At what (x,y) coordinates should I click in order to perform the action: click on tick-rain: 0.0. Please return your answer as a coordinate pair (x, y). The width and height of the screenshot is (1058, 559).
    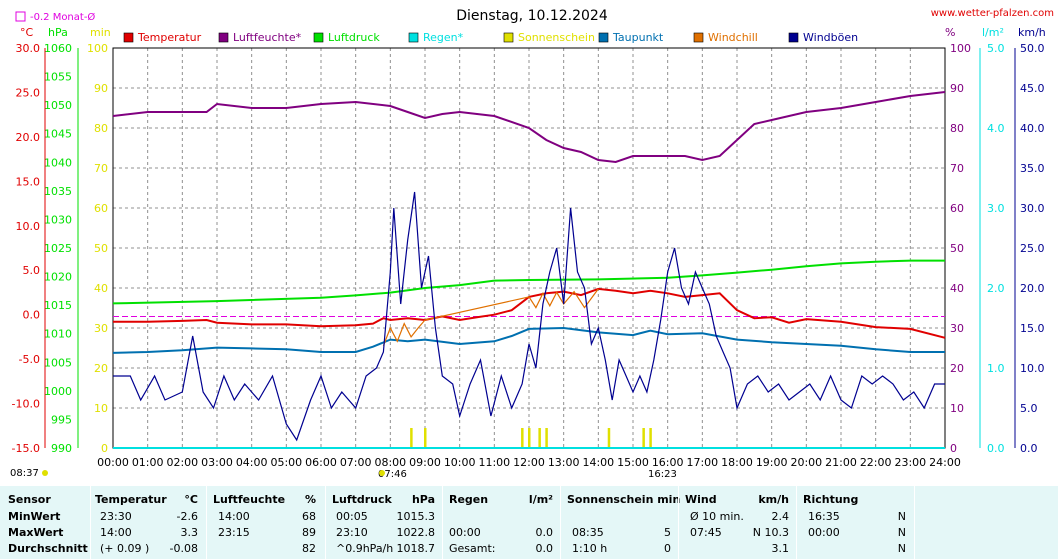
    Looking at the image, I should click on (996, 448).